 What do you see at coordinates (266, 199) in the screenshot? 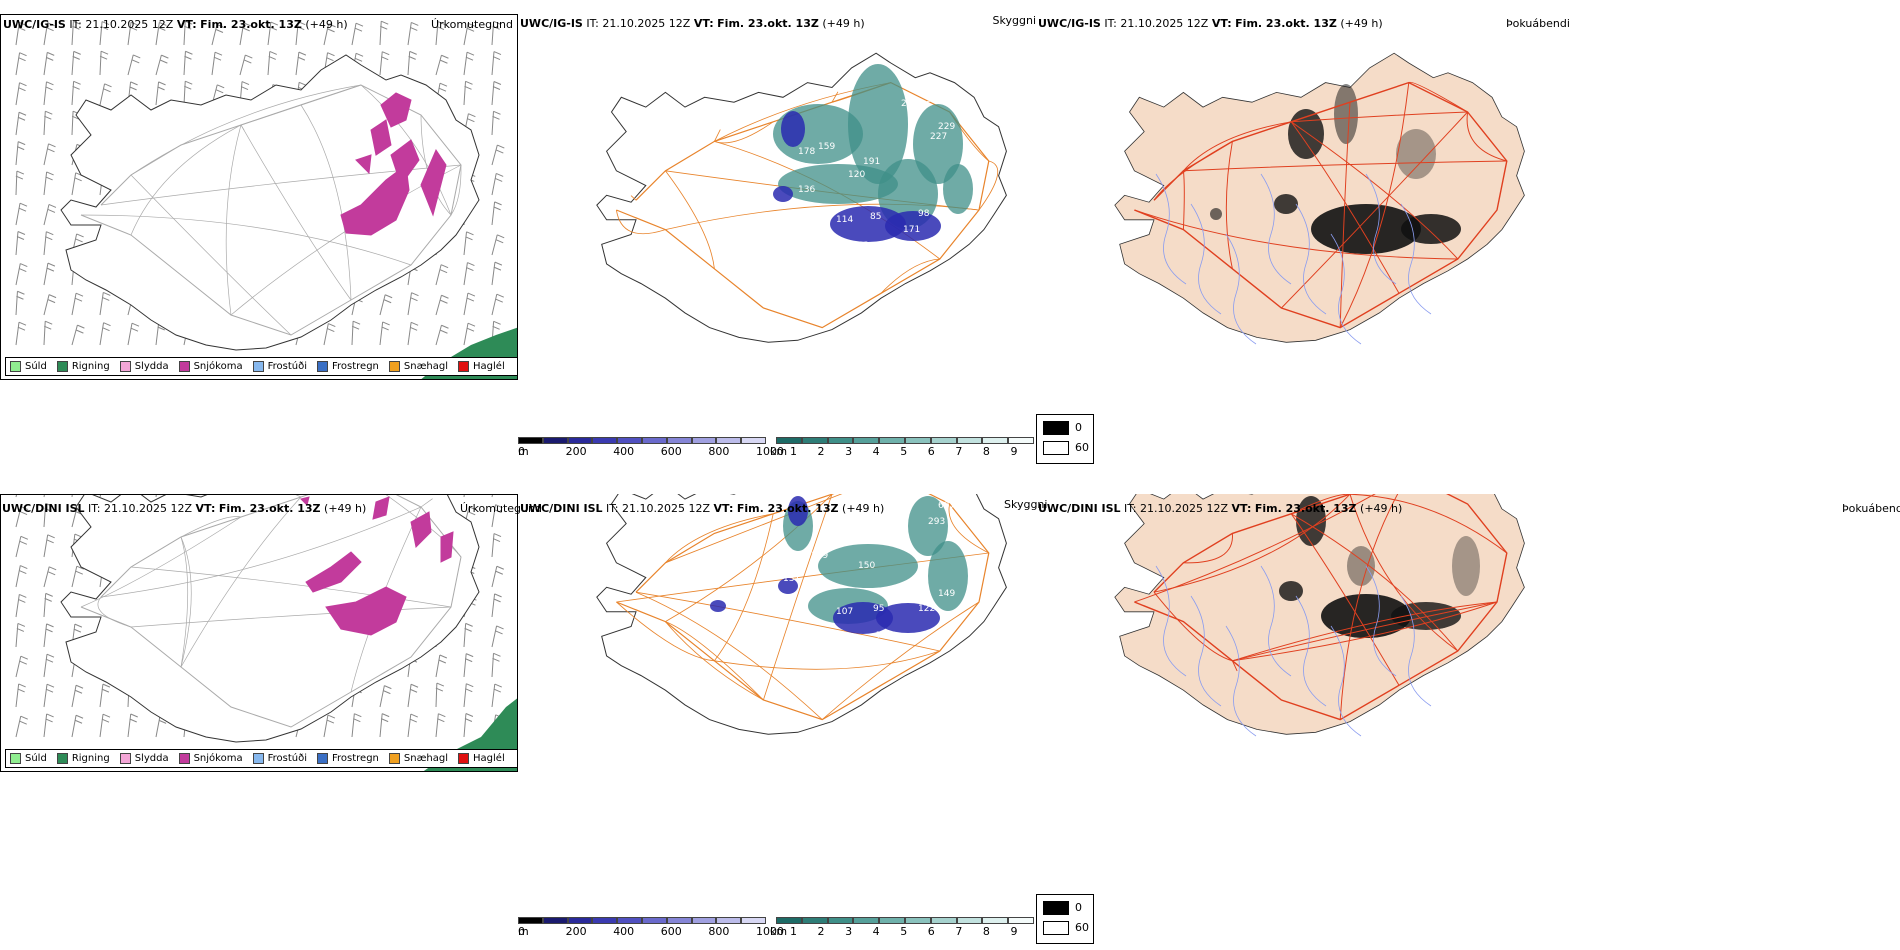
I see `precip-map-row0` at bounding box center [266, 199].